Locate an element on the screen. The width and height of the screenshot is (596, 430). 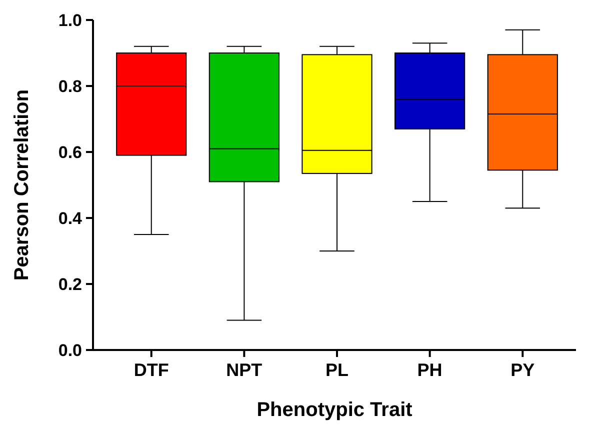
x-tick-label: PH is located at coordinates (429, 370).